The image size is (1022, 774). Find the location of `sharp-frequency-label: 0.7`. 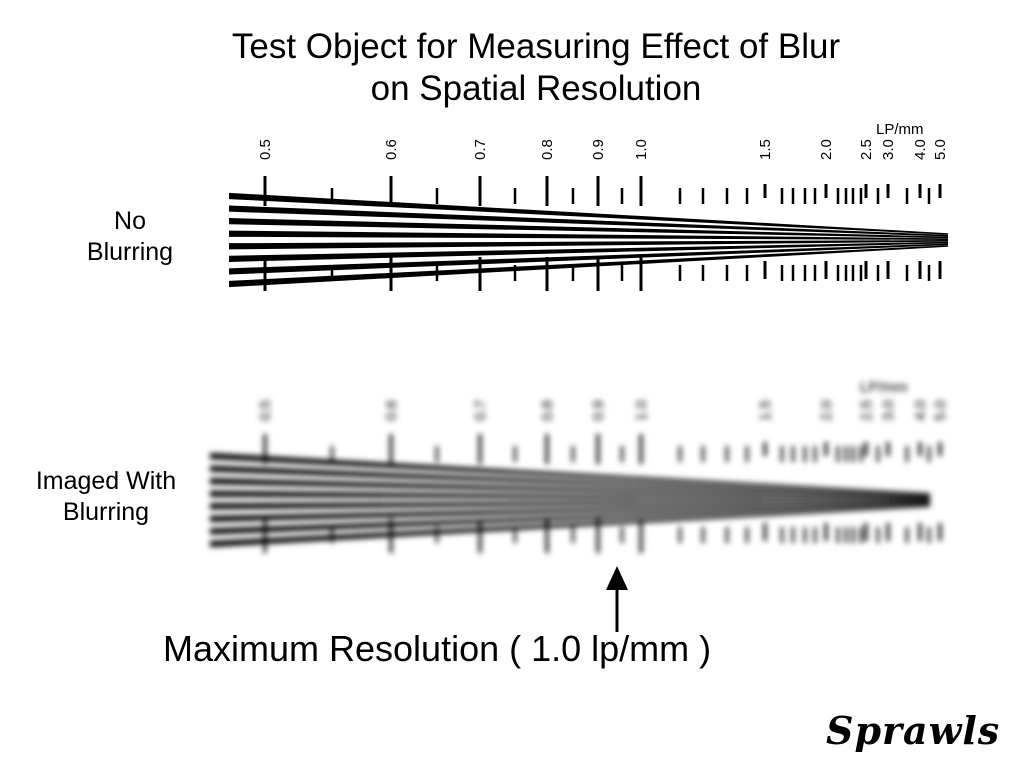

sharp-frequency-label: 0.7 is located at coordinates (480, 149).